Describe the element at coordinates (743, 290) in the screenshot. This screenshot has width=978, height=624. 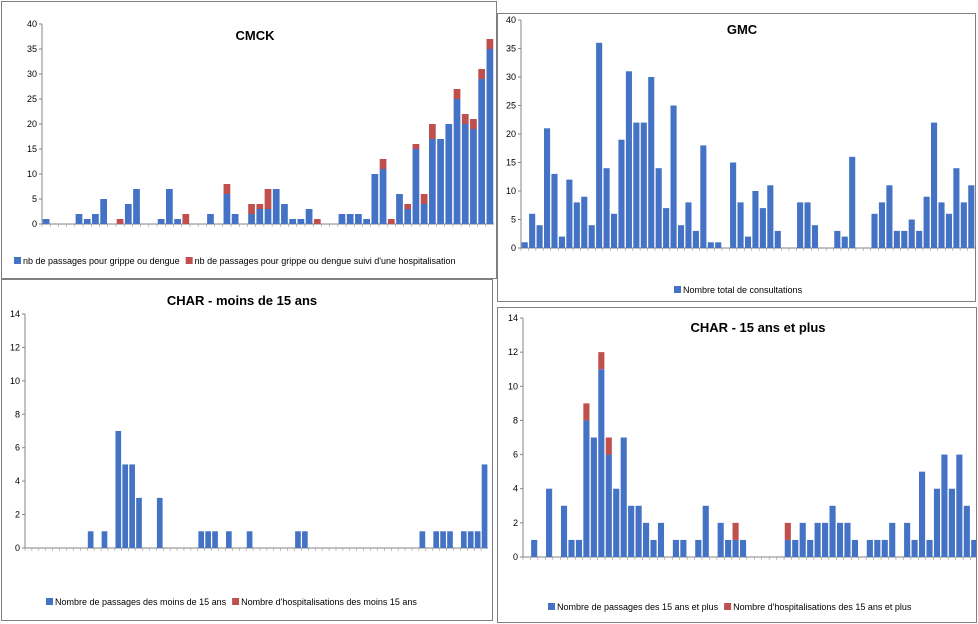
I see `legend-label: Nombre total de consultations` at that location.